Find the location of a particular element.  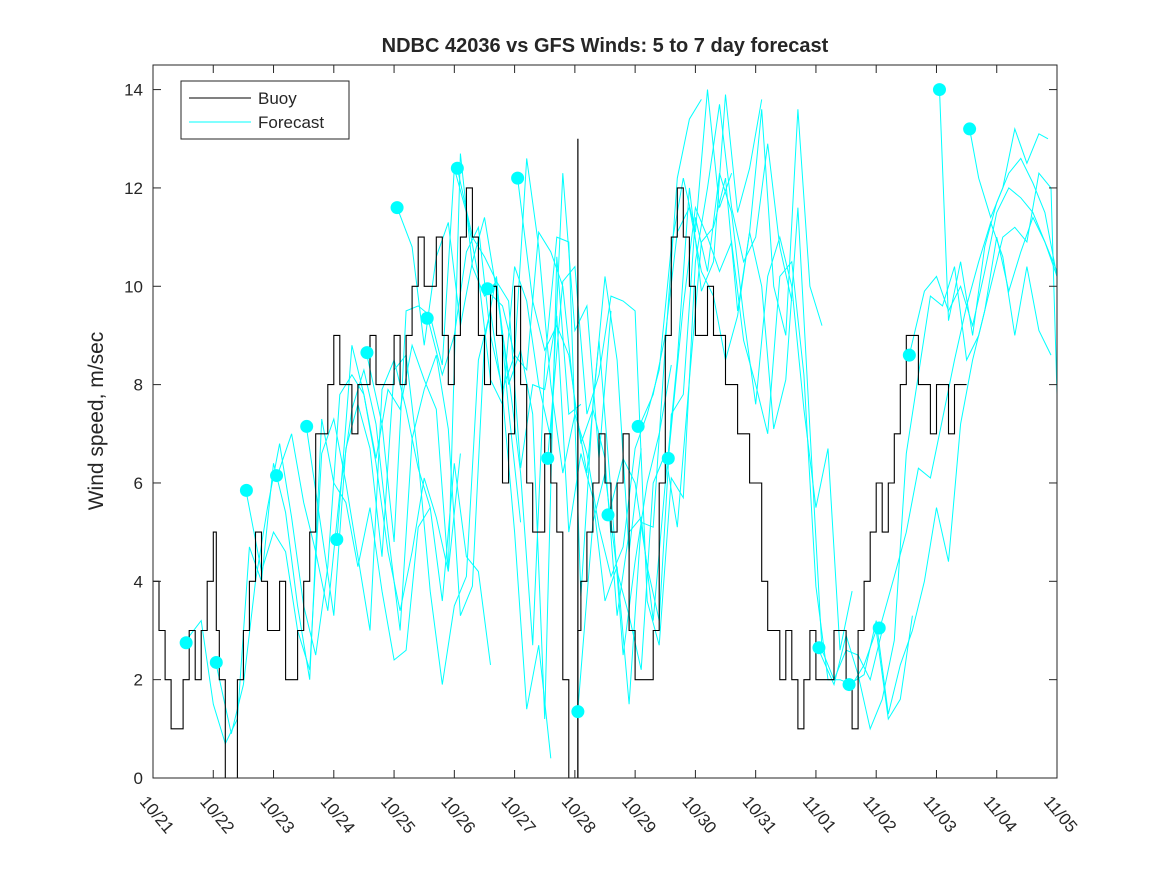

y-tick-label: 10 is located at coordinates (133, 286).